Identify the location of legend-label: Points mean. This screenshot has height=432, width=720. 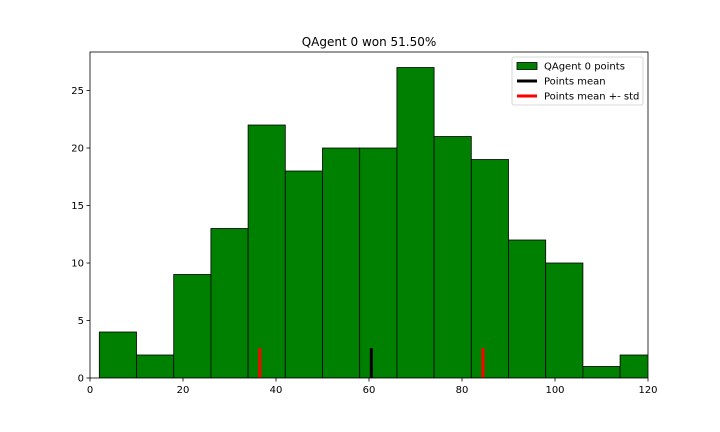
(575, 82).